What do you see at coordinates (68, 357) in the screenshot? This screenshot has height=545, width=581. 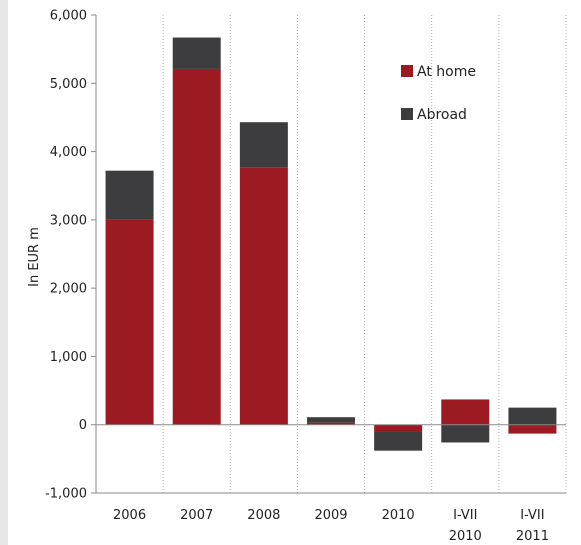 I see `y-tick-label: 1,000` at bounding box center [68, 357].